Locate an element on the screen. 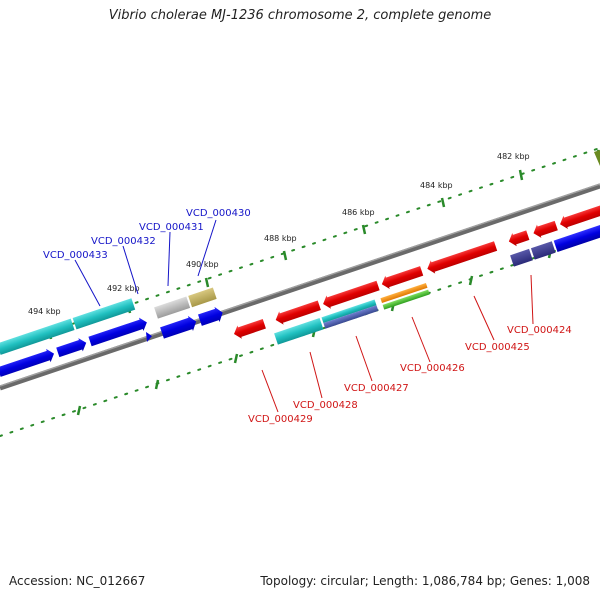 The height and width of the screenshot is (600, 600). gene-label: VCD_000428 is located at coordinates (325, 405).